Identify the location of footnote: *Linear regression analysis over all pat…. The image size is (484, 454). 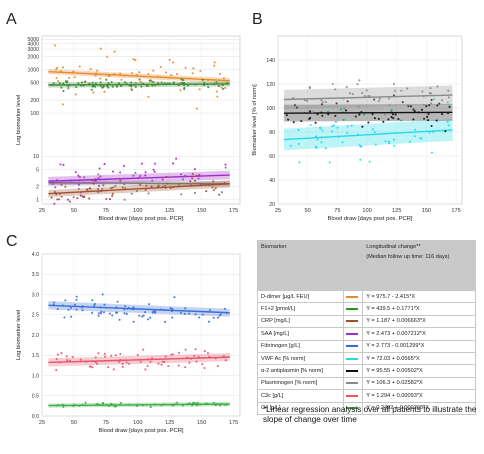
(370, 414).